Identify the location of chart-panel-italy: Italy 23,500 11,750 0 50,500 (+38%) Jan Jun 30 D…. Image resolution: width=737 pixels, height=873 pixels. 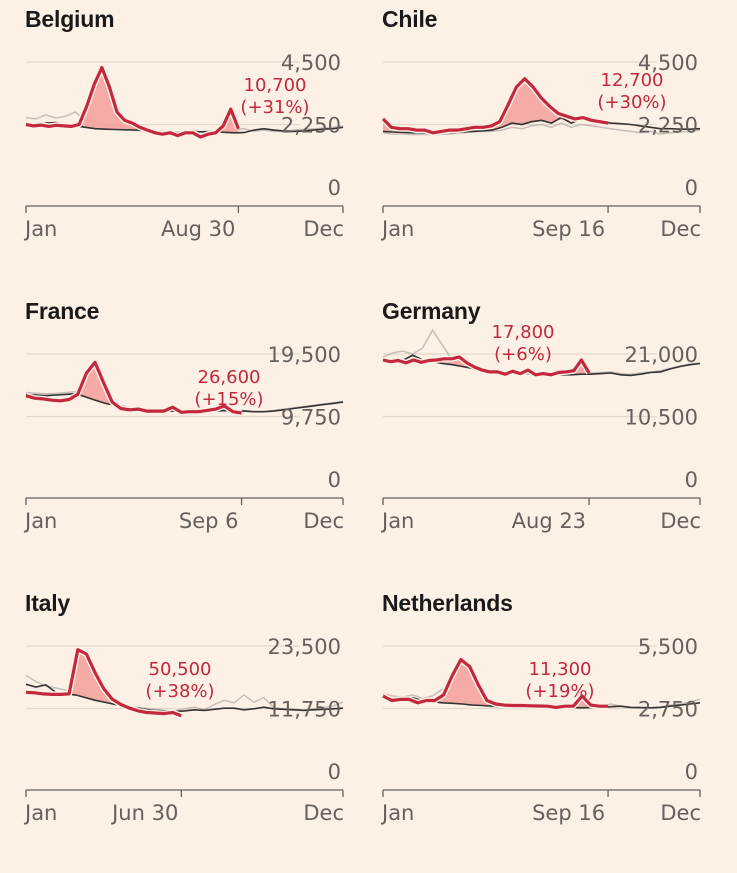
(172, 714).